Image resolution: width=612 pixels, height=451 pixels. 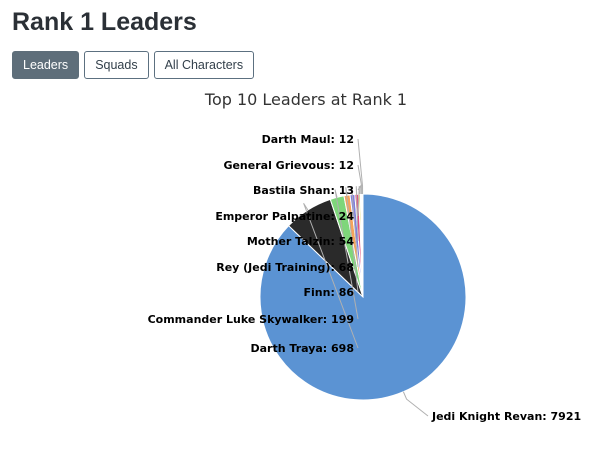 I want to click on slice-label-finn: Finn: 86, so click(x=329, y=292).